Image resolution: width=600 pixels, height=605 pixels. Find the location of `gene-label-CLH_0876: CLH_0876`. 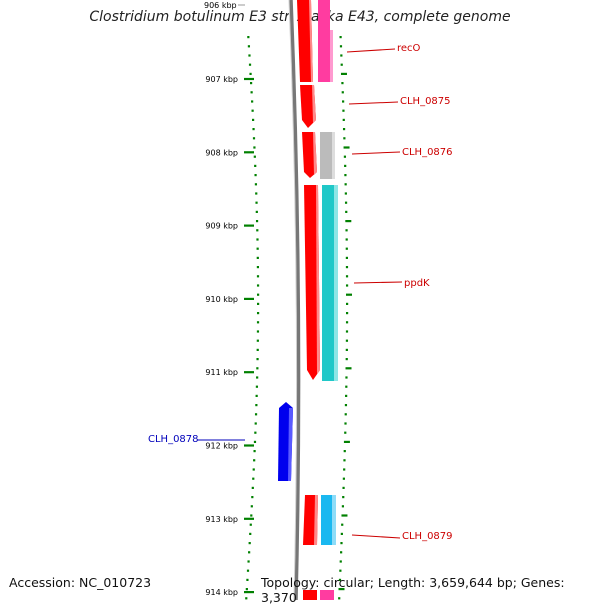

gene-label-CLH_0876: CLH_0876 is located at coordinates (427, 152).